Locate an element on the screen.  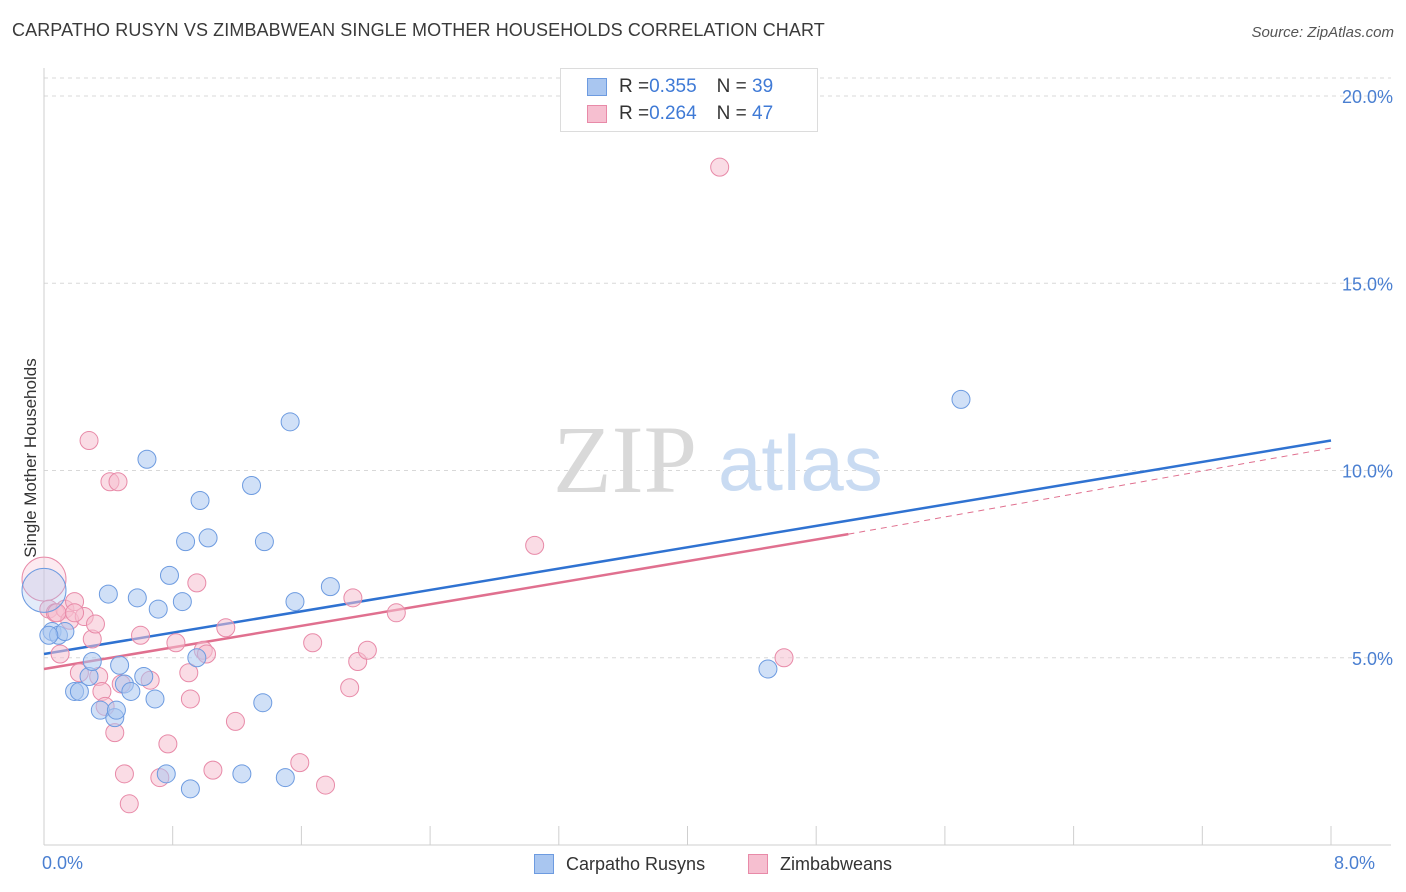
legend-row-carpatho: R = 0.355 N = 39 is located at coordinates (680, 87).